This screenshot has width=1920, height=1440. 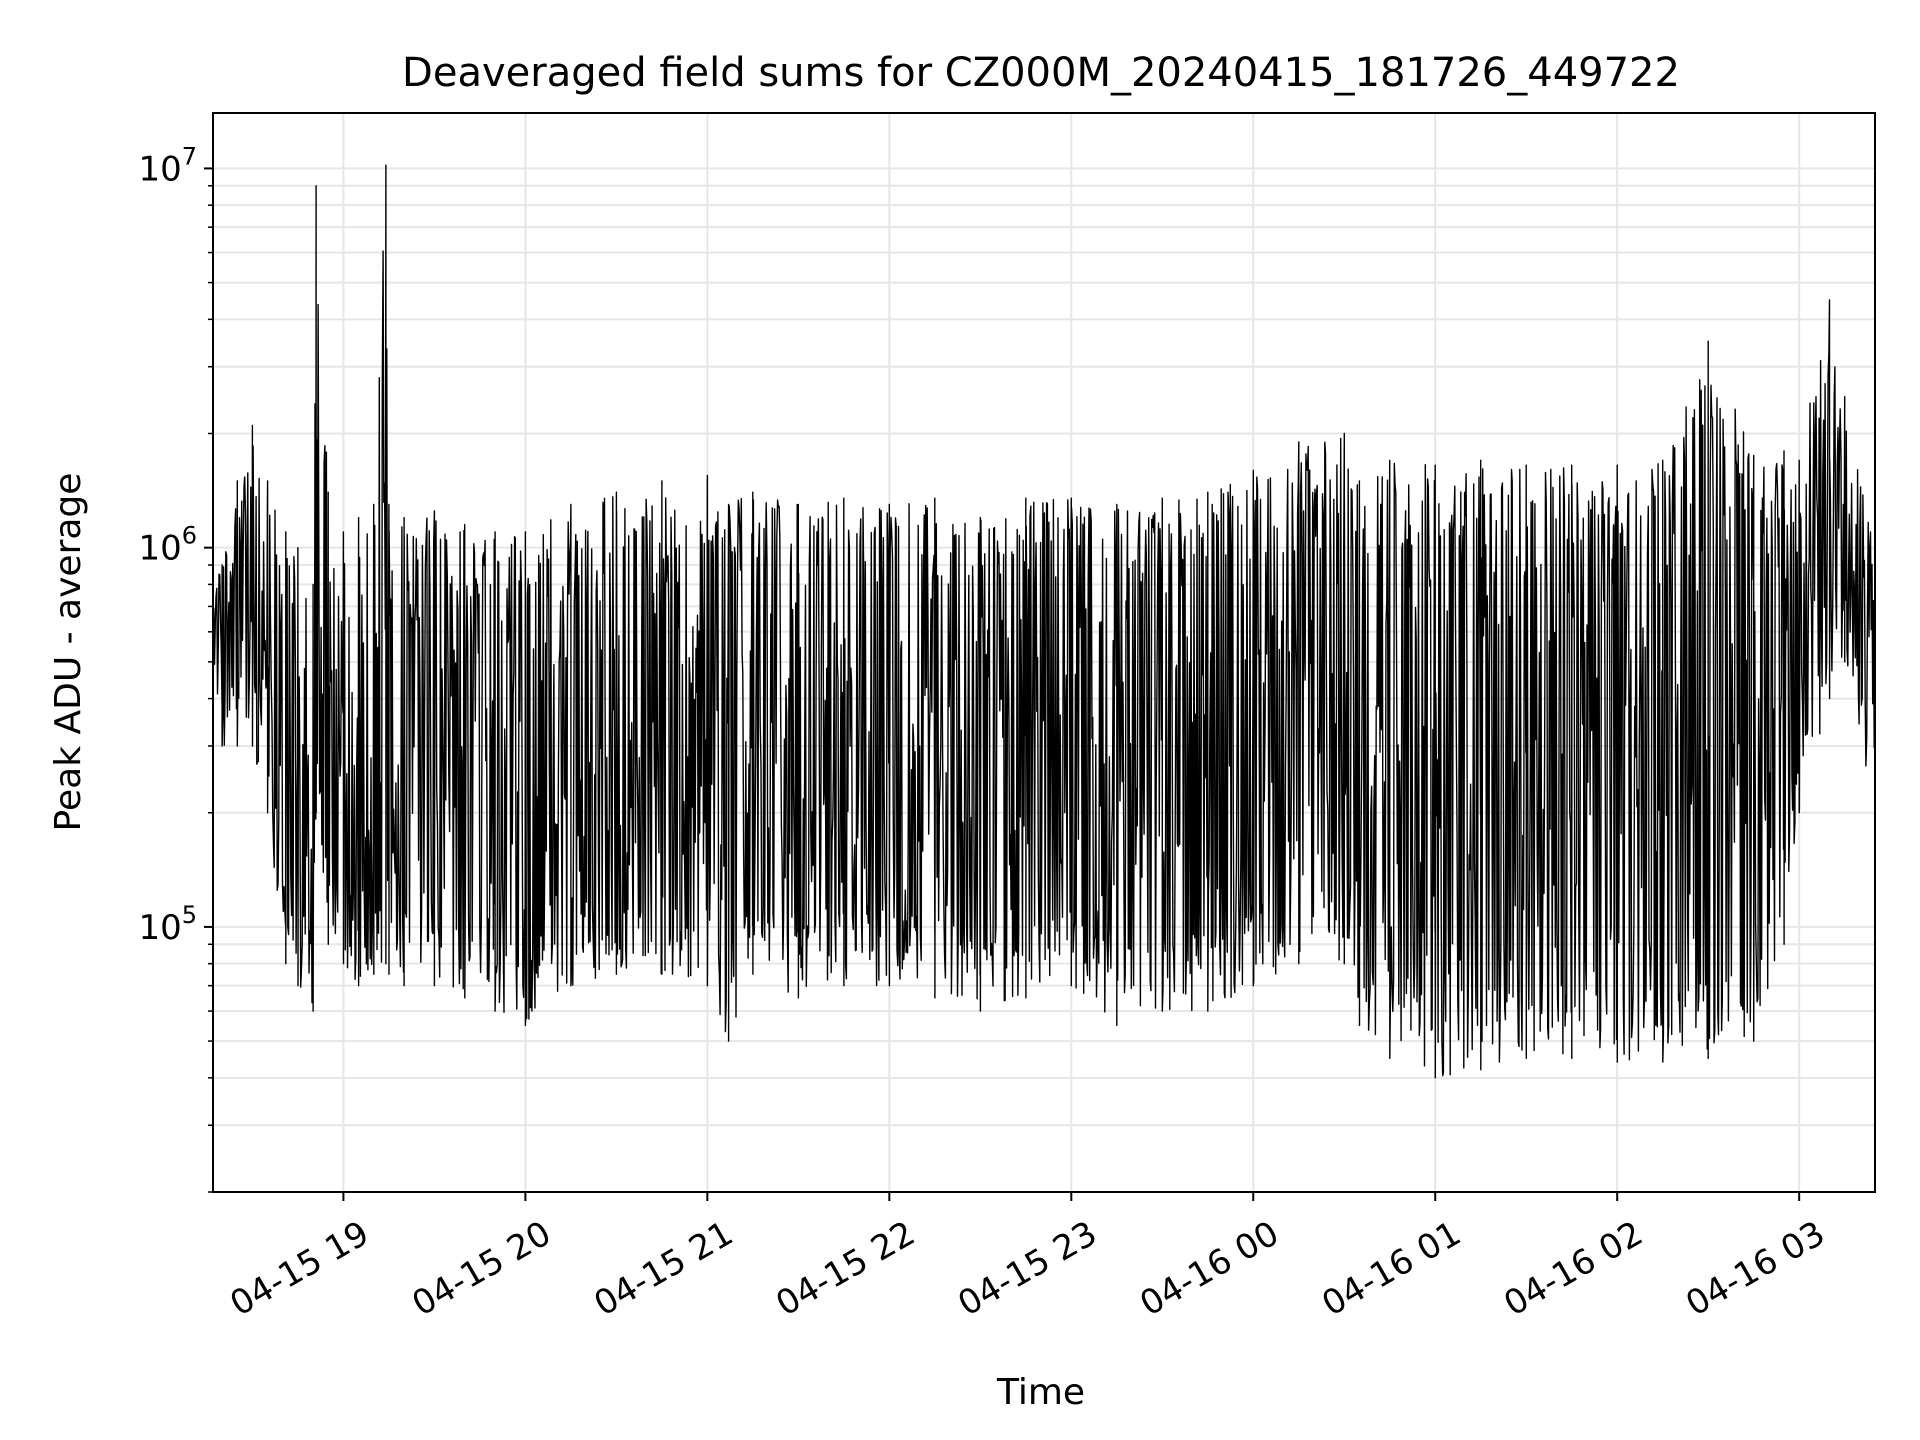 I want to click on y-tick-label: 10⁷, so click(x=167, y=165).